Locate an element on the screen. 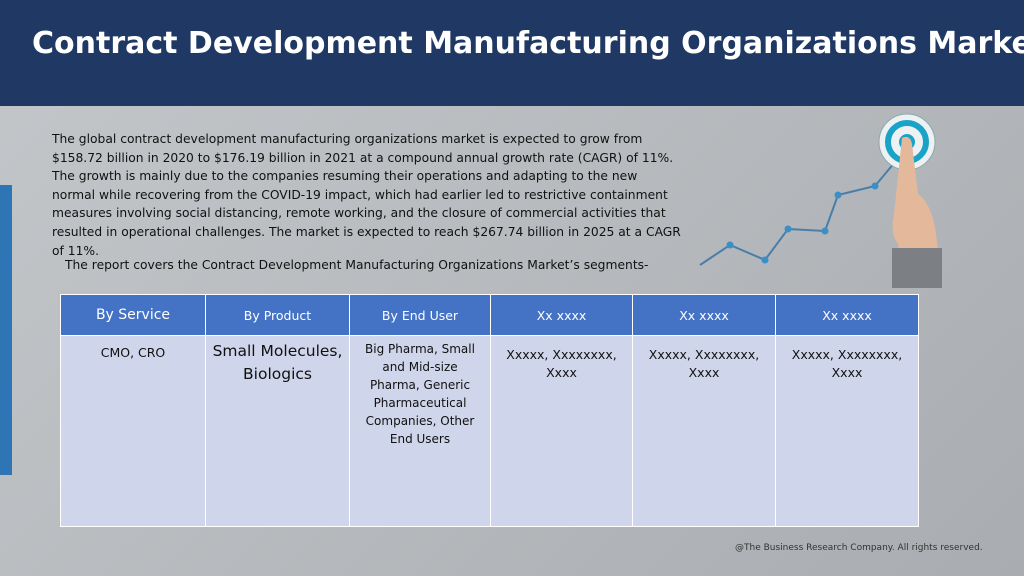 Image resolution: width=1024 pixels, height=576 pixels. cell: CMO, CRO is located at coordinates (133, 431).